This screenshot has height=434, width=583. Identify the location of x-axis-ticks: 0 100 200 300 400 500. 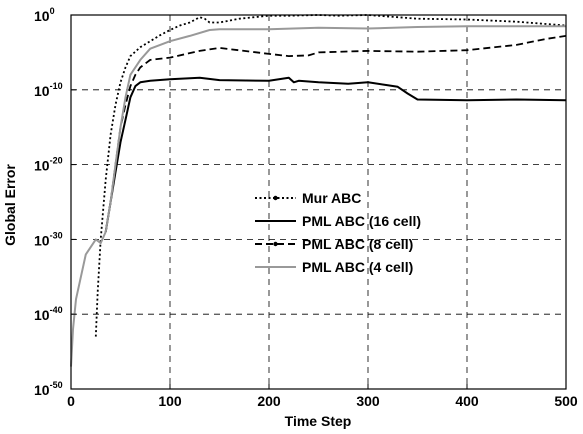
(322, 396).